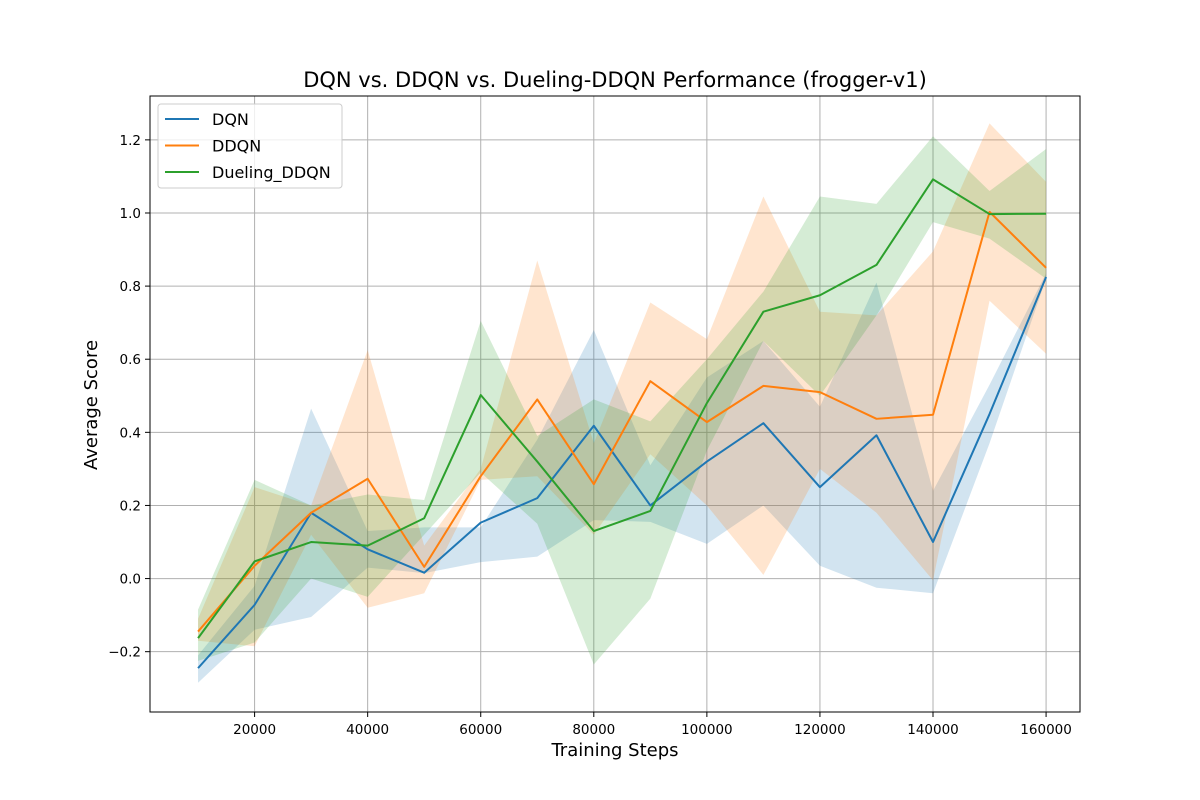  What do you see at coordinates (130, 287) in the screenshot?
I see `y-tick-label: 0.8` at bounding box center [130, 287].